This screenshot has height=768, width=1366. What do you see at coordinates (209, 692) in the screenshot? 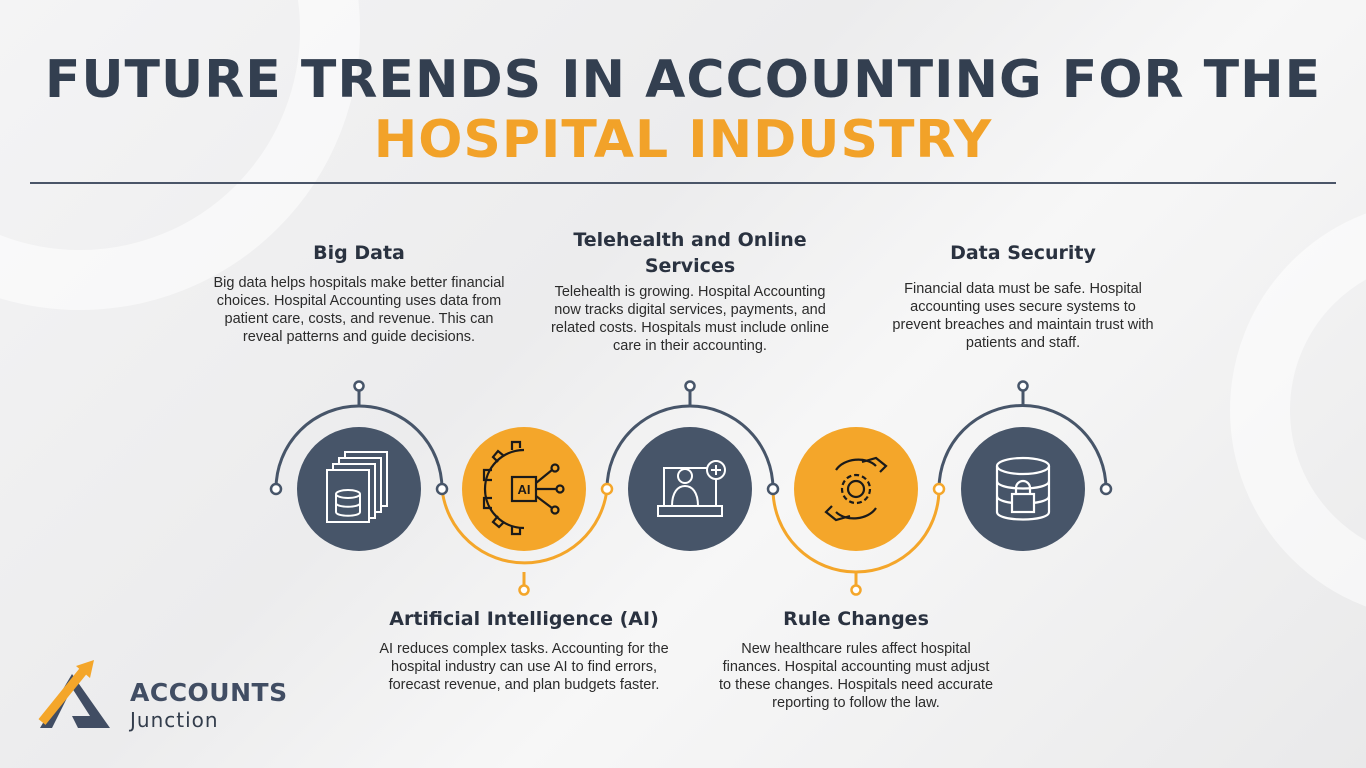
I see `logo-text-accounts: ACCOUNTS` at bounding box center [209, 692].